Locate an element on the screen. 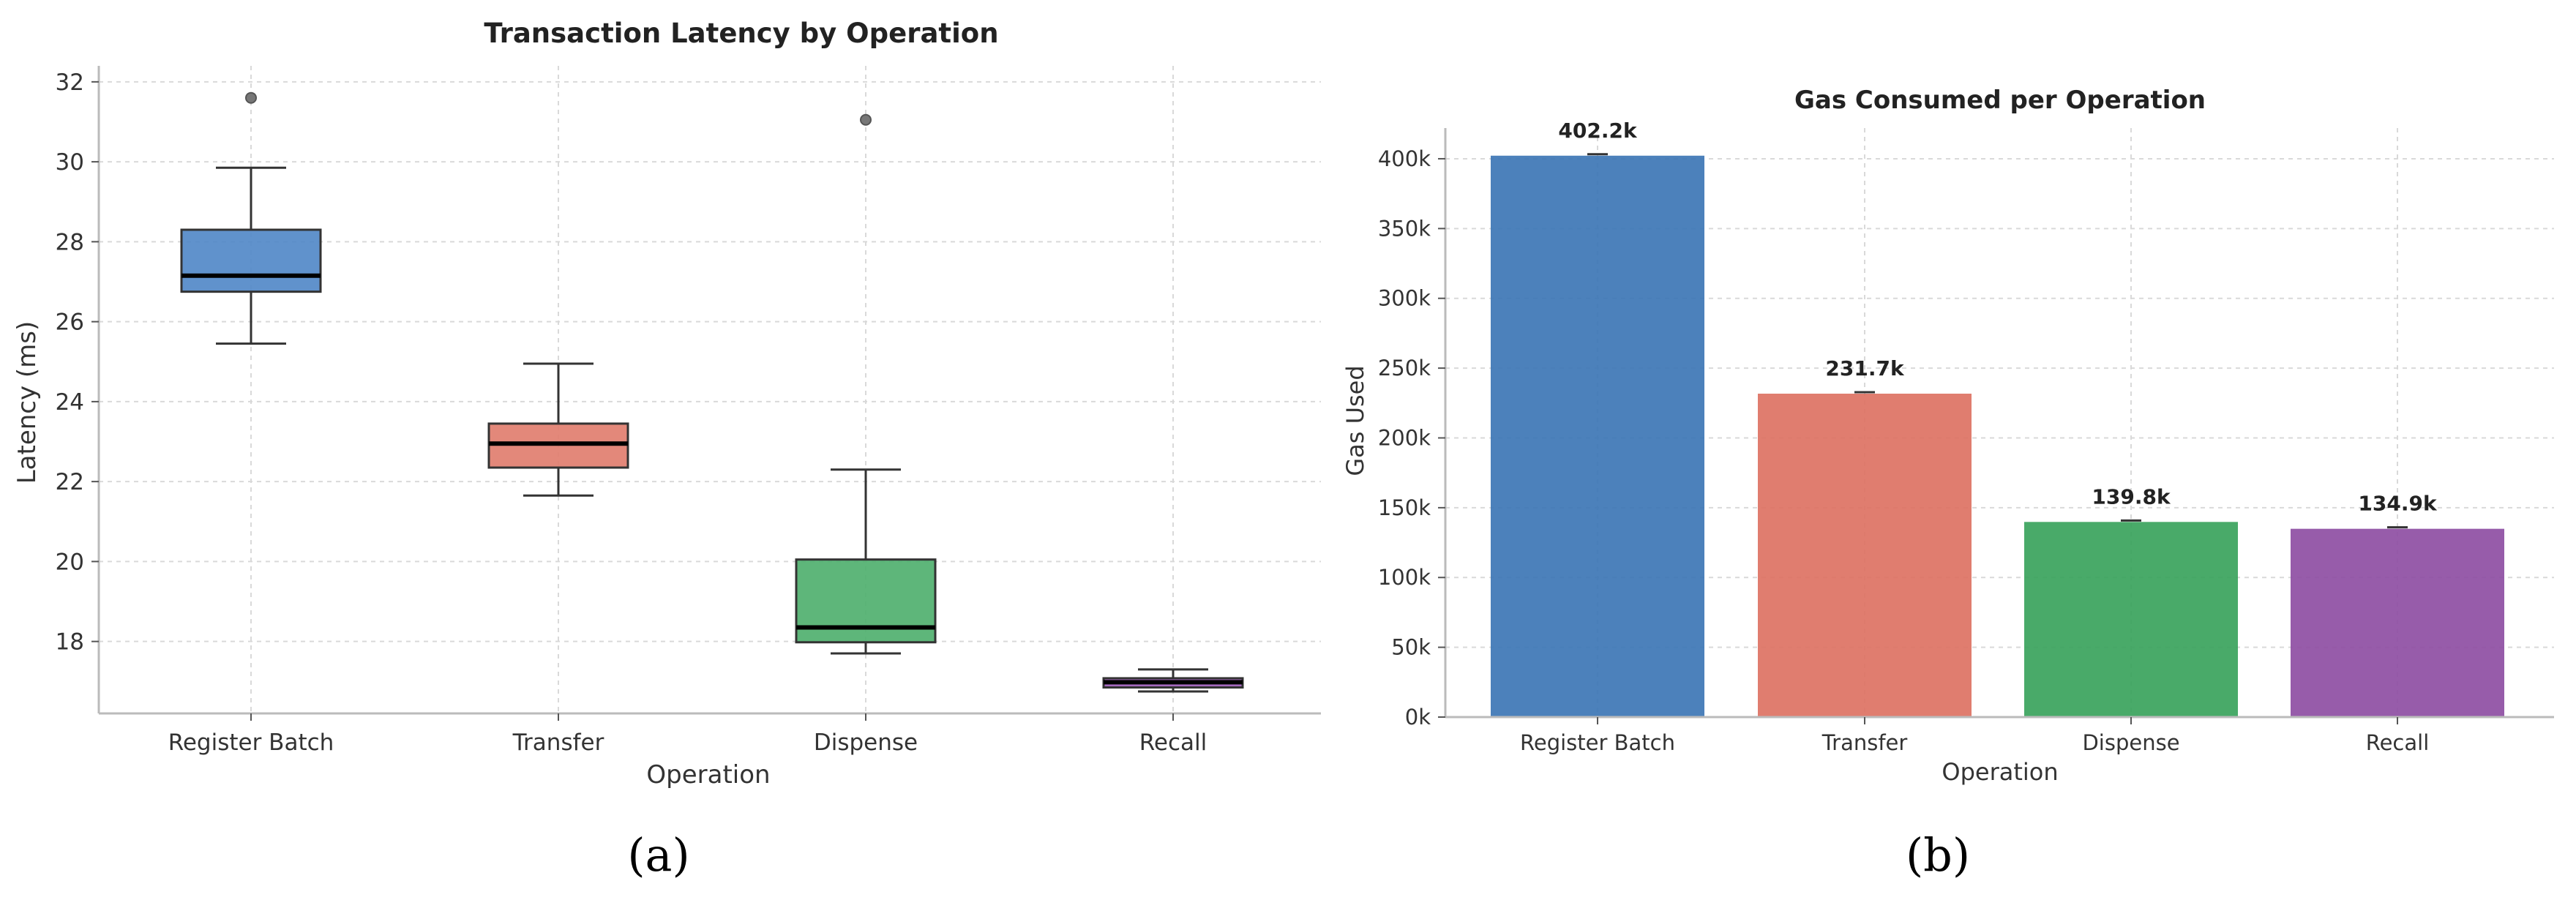 The height and width of the screenshot is (900, 2576). bar-transfer is located at coordinates (1865, 555).